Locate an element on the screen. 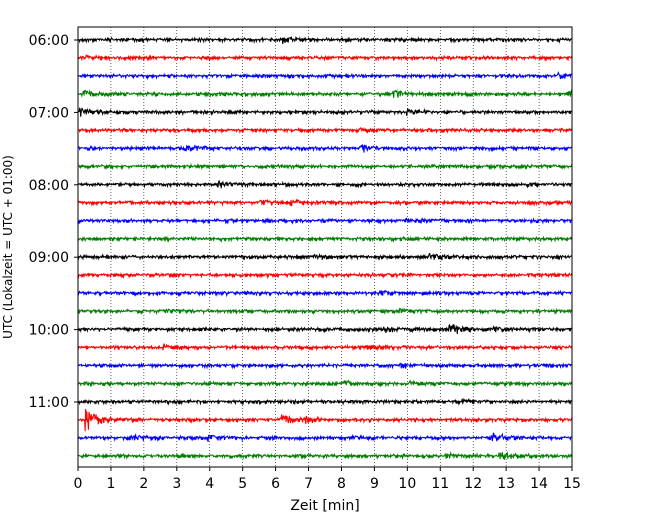 The image size is (650, 520). y-tick-label: 08:00 is located at coordinates (49, 186).